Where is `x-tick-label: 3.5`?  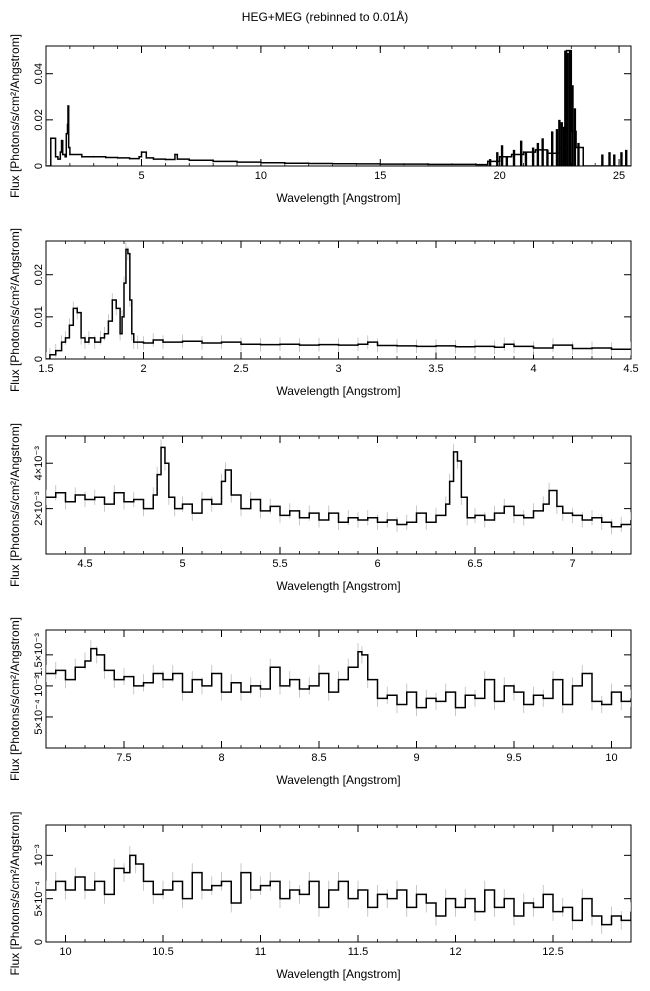 x-tick-label: 3.5 is located at coordinates (435, 369).